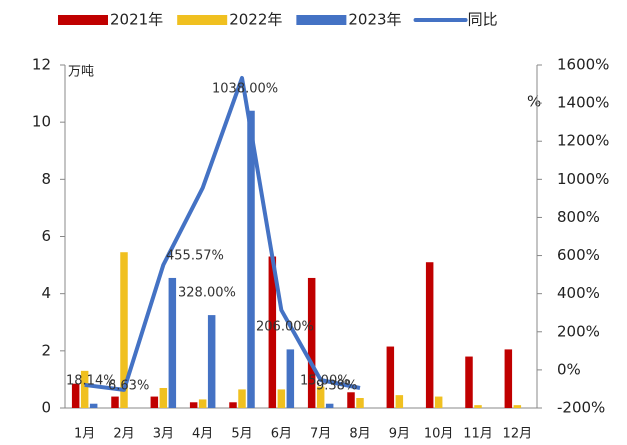 The height and width of the screenshot is (445, 627). Describe the element at coordinates (578, 255) in the screenshot. I see `y2-tick-label: 600%` at that location.